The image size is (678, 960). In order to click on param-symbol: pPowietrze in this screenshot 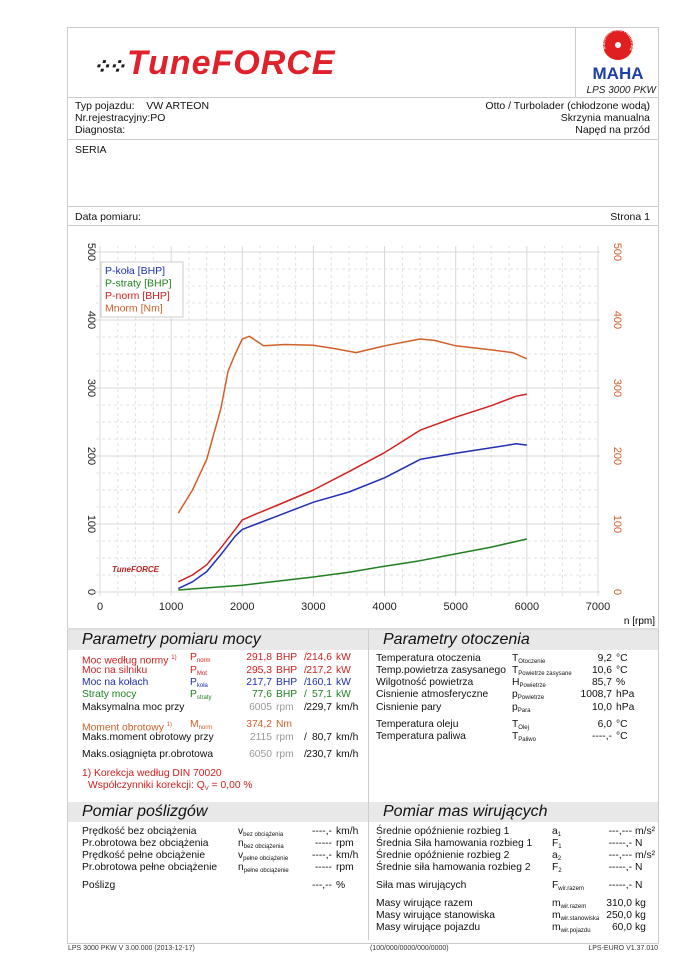, I will do `click(528, 695)`.